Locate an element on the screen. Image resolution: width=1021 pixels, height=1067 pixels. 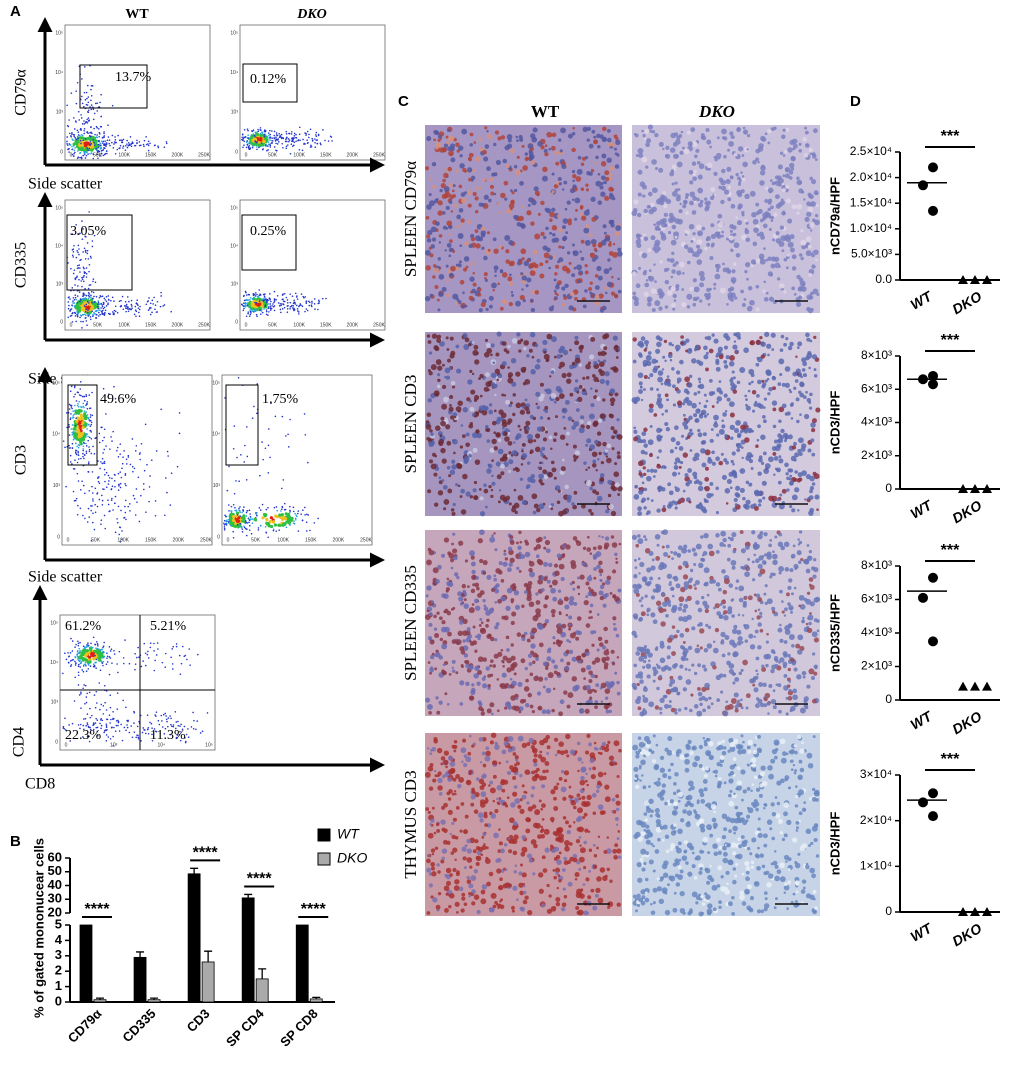
y-tick-label: 10⁴ is located at coordinates (234, 246).